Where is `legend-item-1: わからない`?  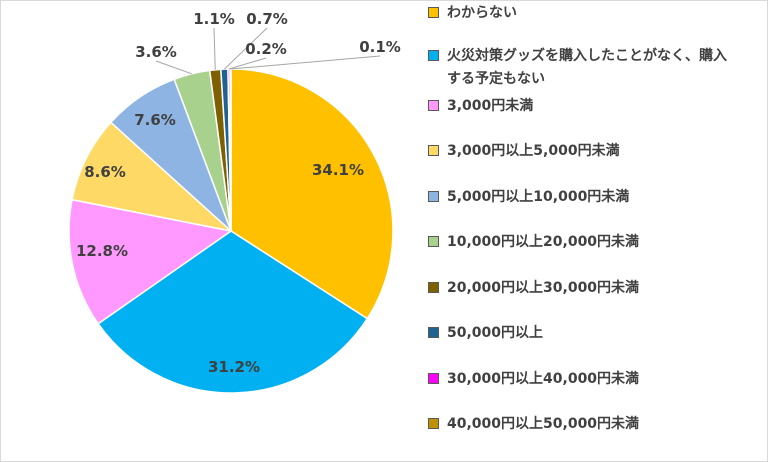 legend-item-1: わからない is located at coordinates (577, 13).